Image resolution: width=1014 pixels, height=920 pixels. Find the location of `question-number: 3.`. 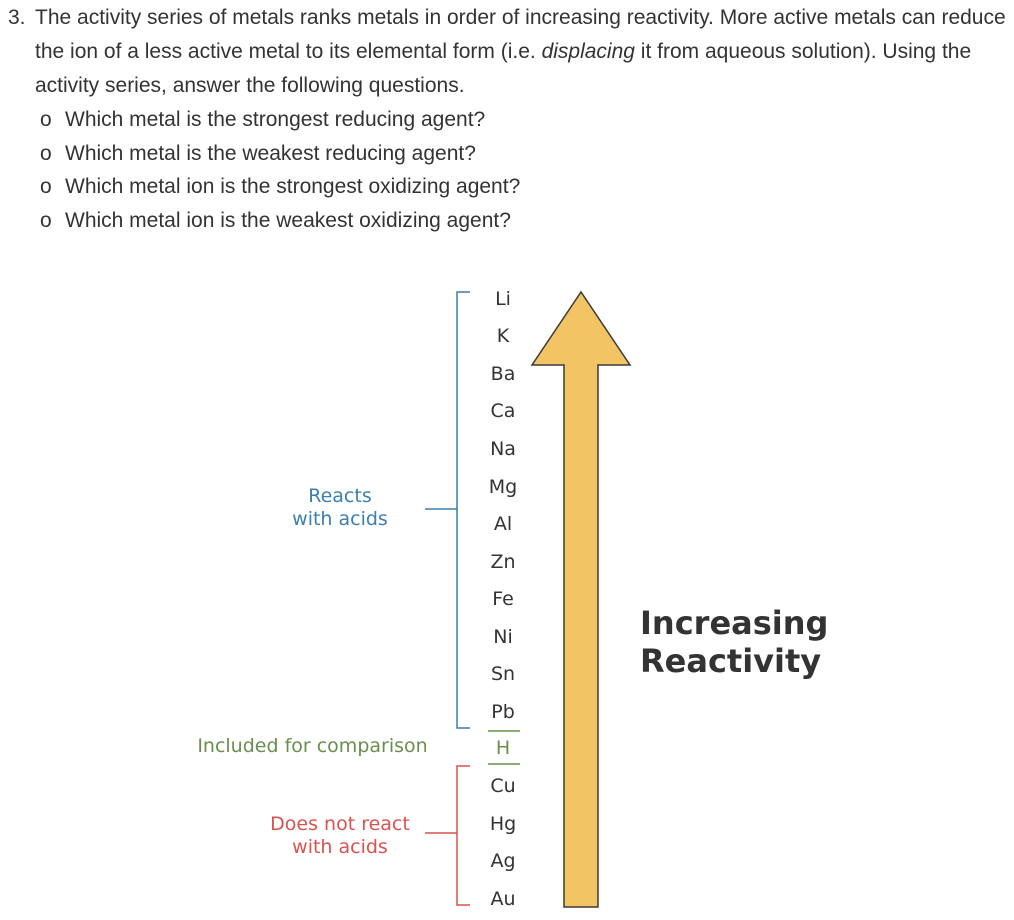

question-number: 3. is located at coordinates (17, 17).